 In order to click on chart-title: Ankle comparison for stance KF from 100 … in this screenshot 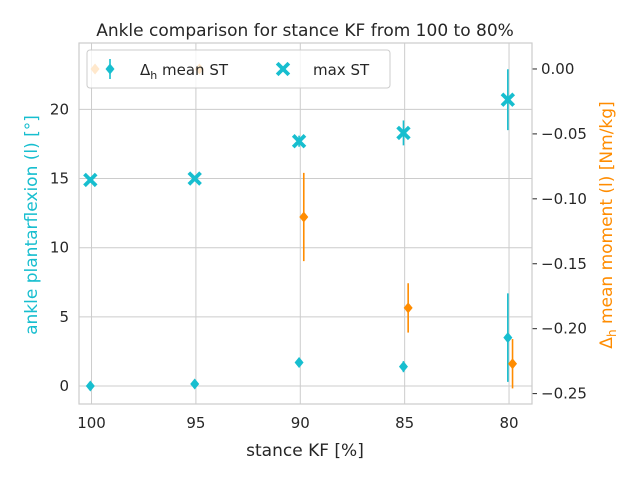, I will do `click(305, 31)`.